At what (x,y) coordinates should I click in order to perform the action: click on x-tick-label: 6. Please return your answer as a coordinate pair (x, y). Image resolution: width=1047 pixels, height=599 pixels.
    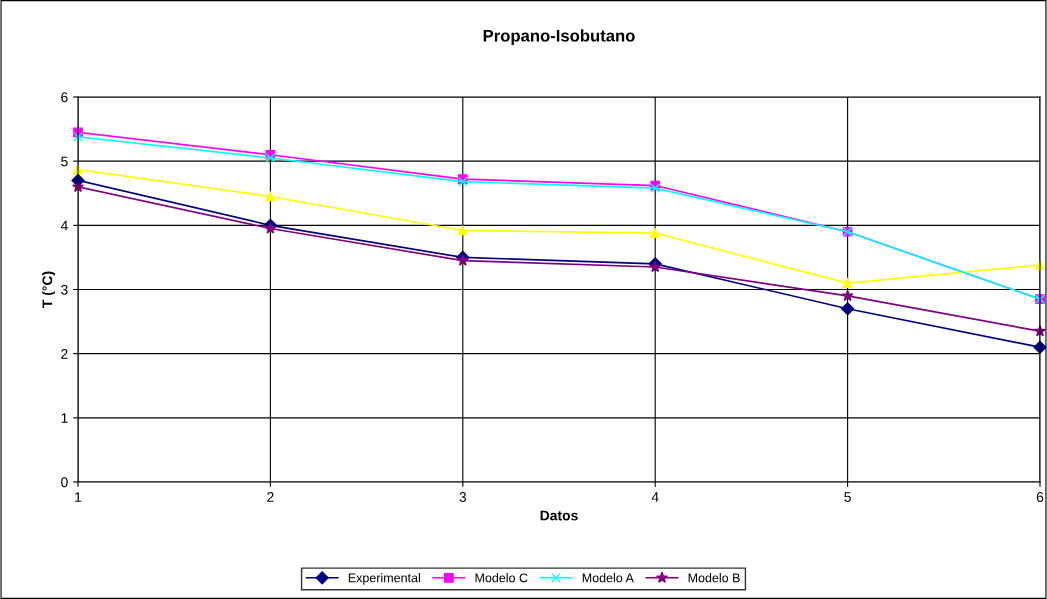
    Looking at the image, I should click on (1040, 497).